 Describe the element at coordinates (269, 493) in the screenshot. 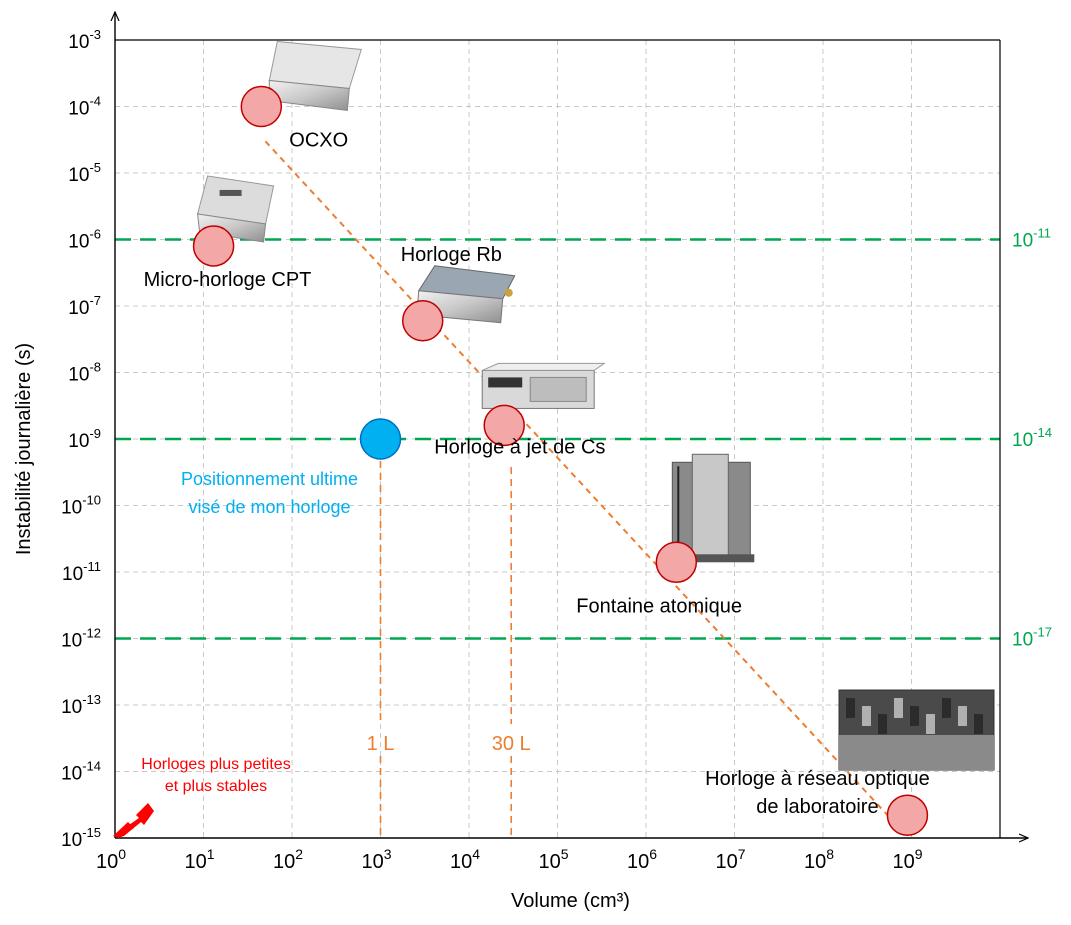

I see `point-label: Positionnement ultime visé de mon horloge` at that location.